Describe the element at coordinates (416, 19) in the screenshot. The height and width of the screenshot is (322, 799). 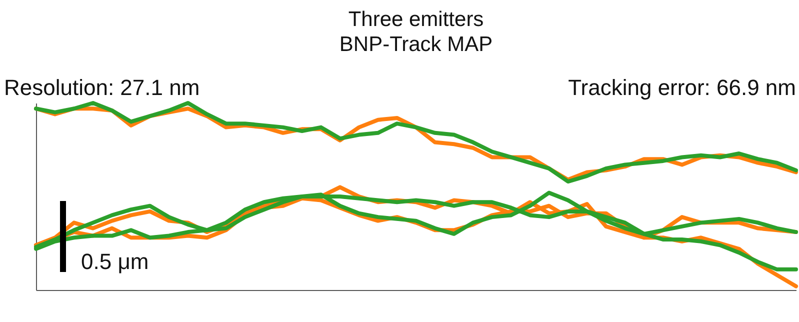
I see `chart-title: Three emitters` at that location.